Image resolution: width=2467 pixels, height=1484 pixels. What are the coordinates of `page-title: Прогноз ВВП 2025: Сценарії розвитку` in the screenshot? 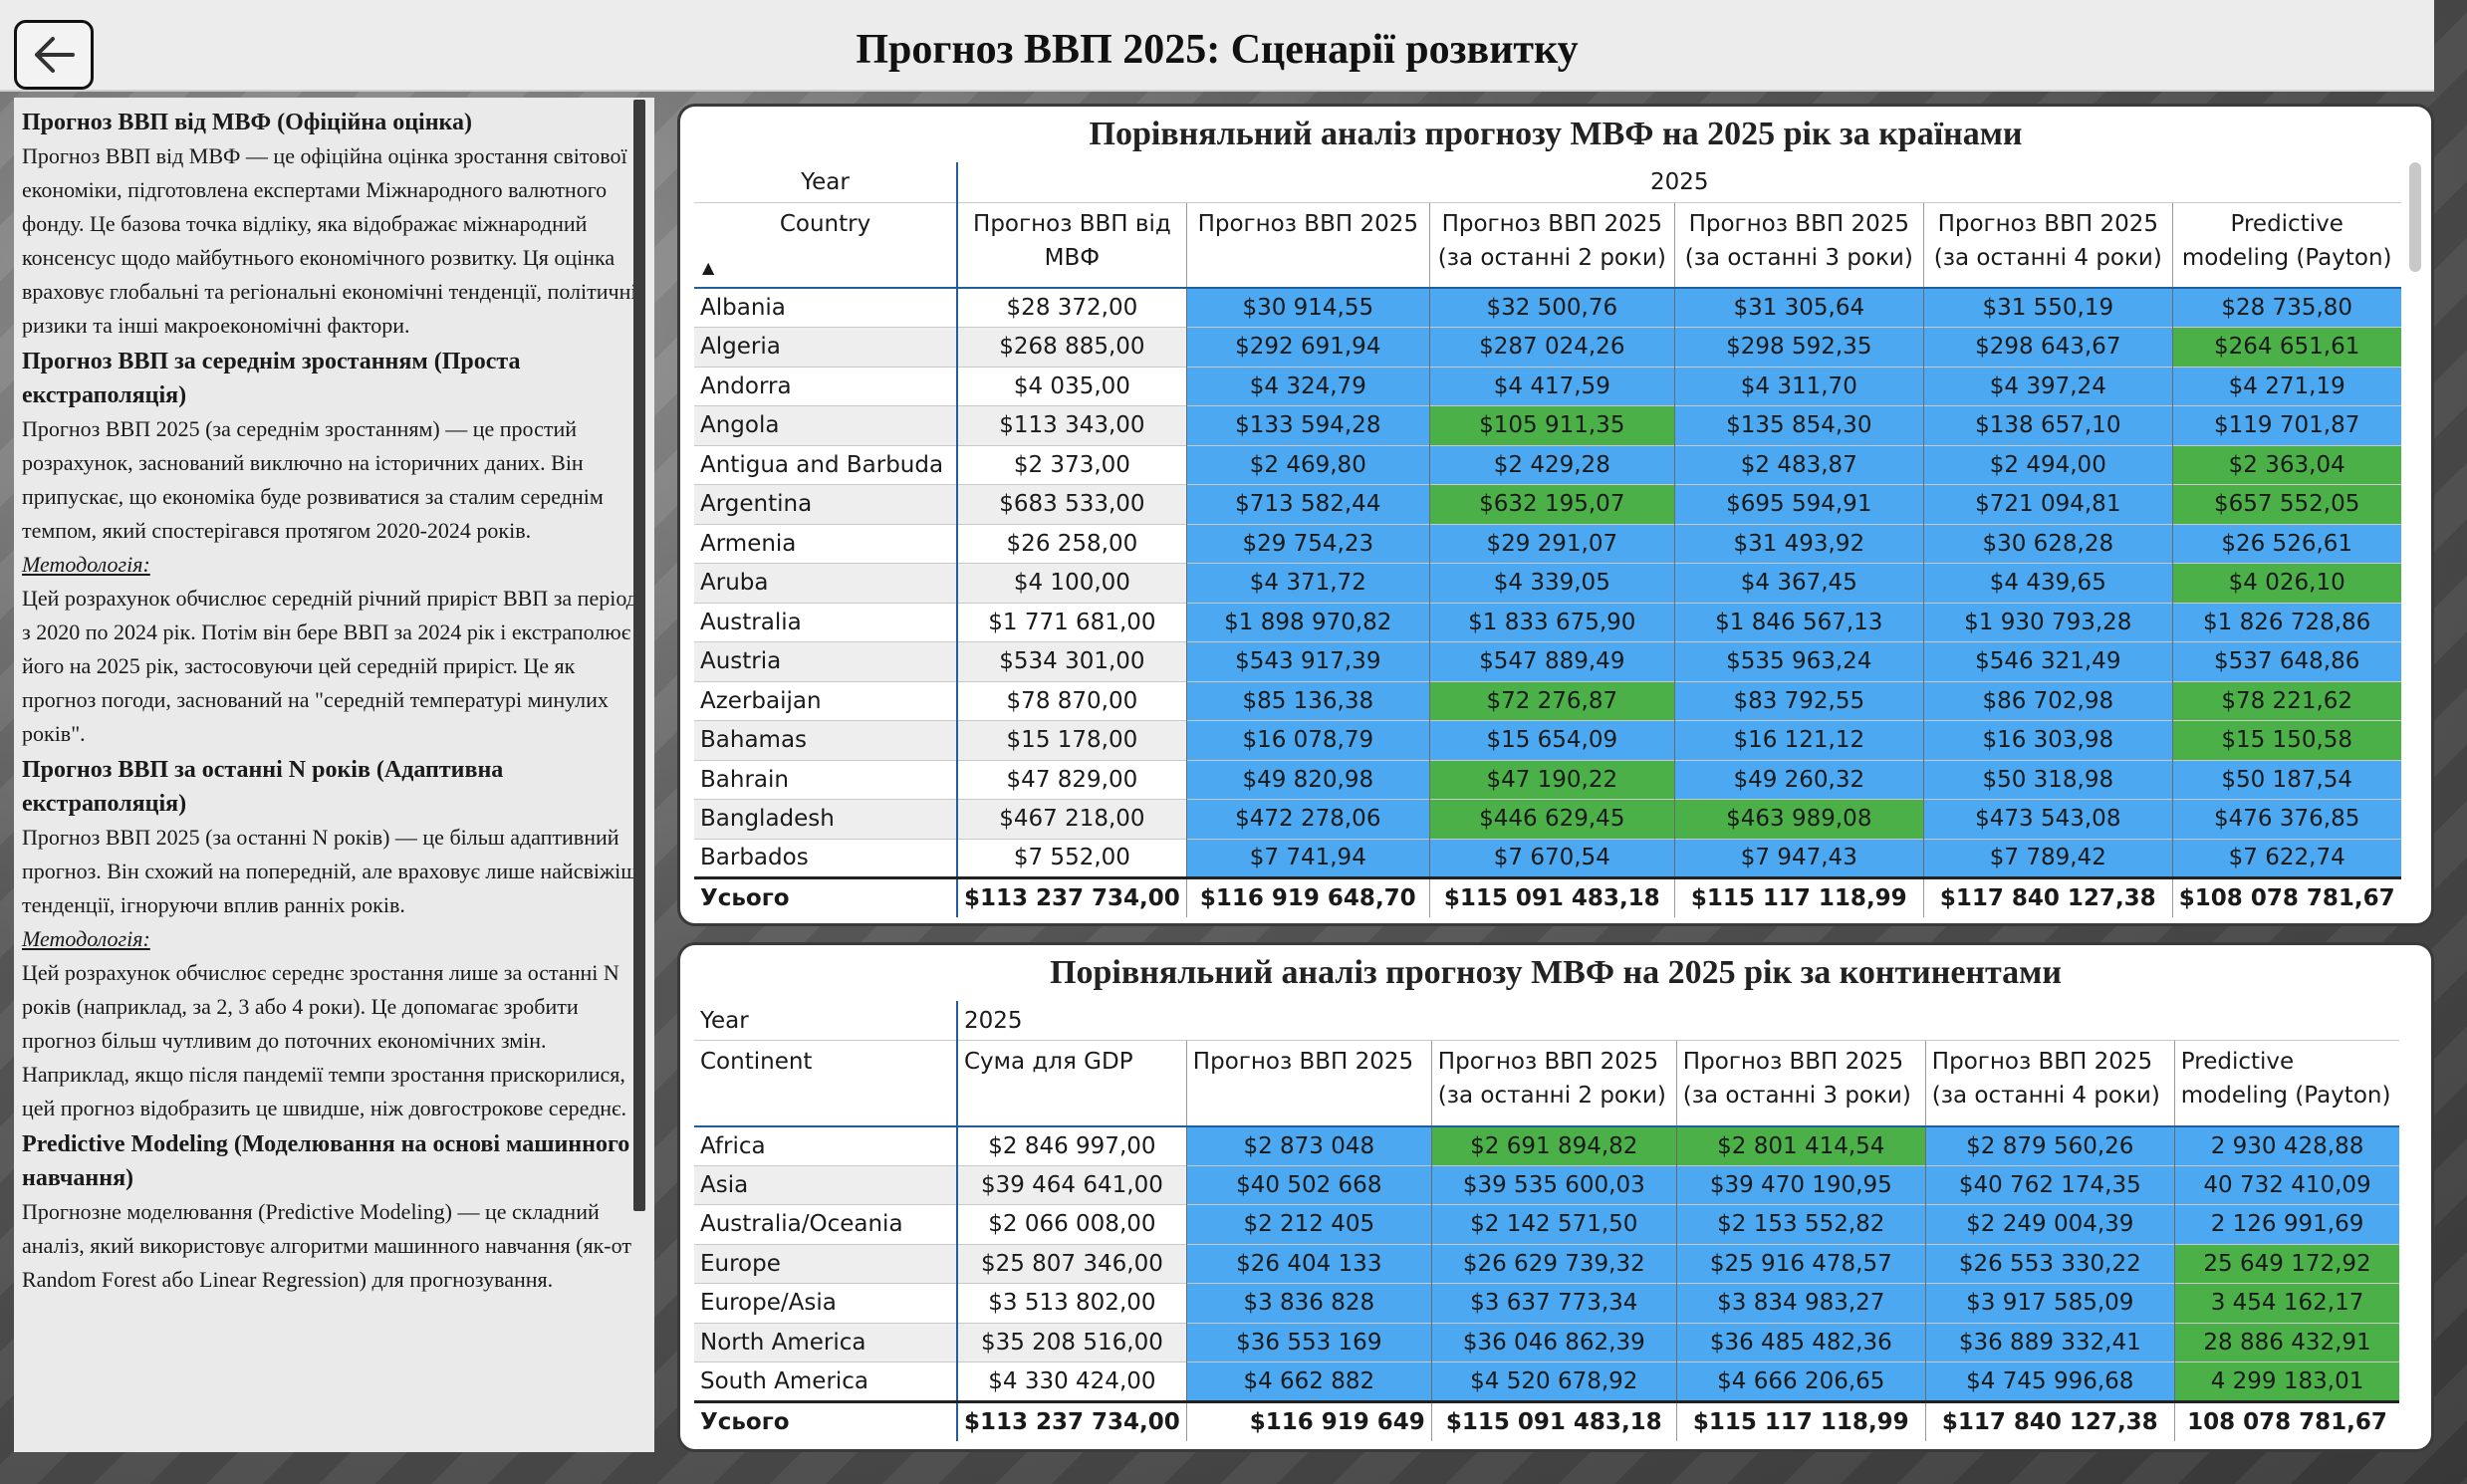 It's located at (1218, 50).